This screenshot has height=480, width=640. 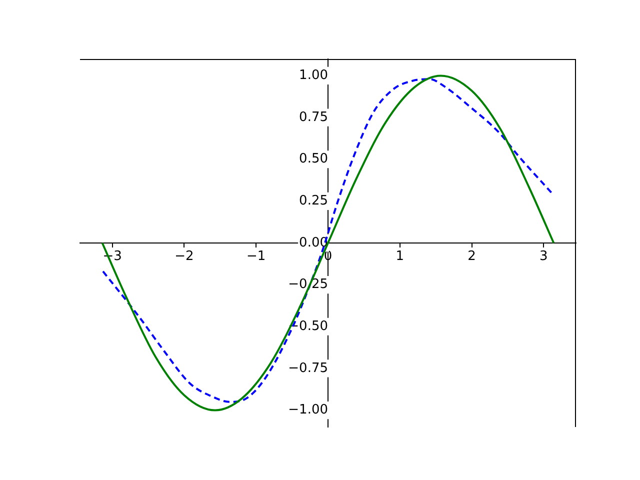 What do you see at coordinates (544, 256) in the screenshot?
I see `x-tick-label: 3` at bounding box center [544, 256].